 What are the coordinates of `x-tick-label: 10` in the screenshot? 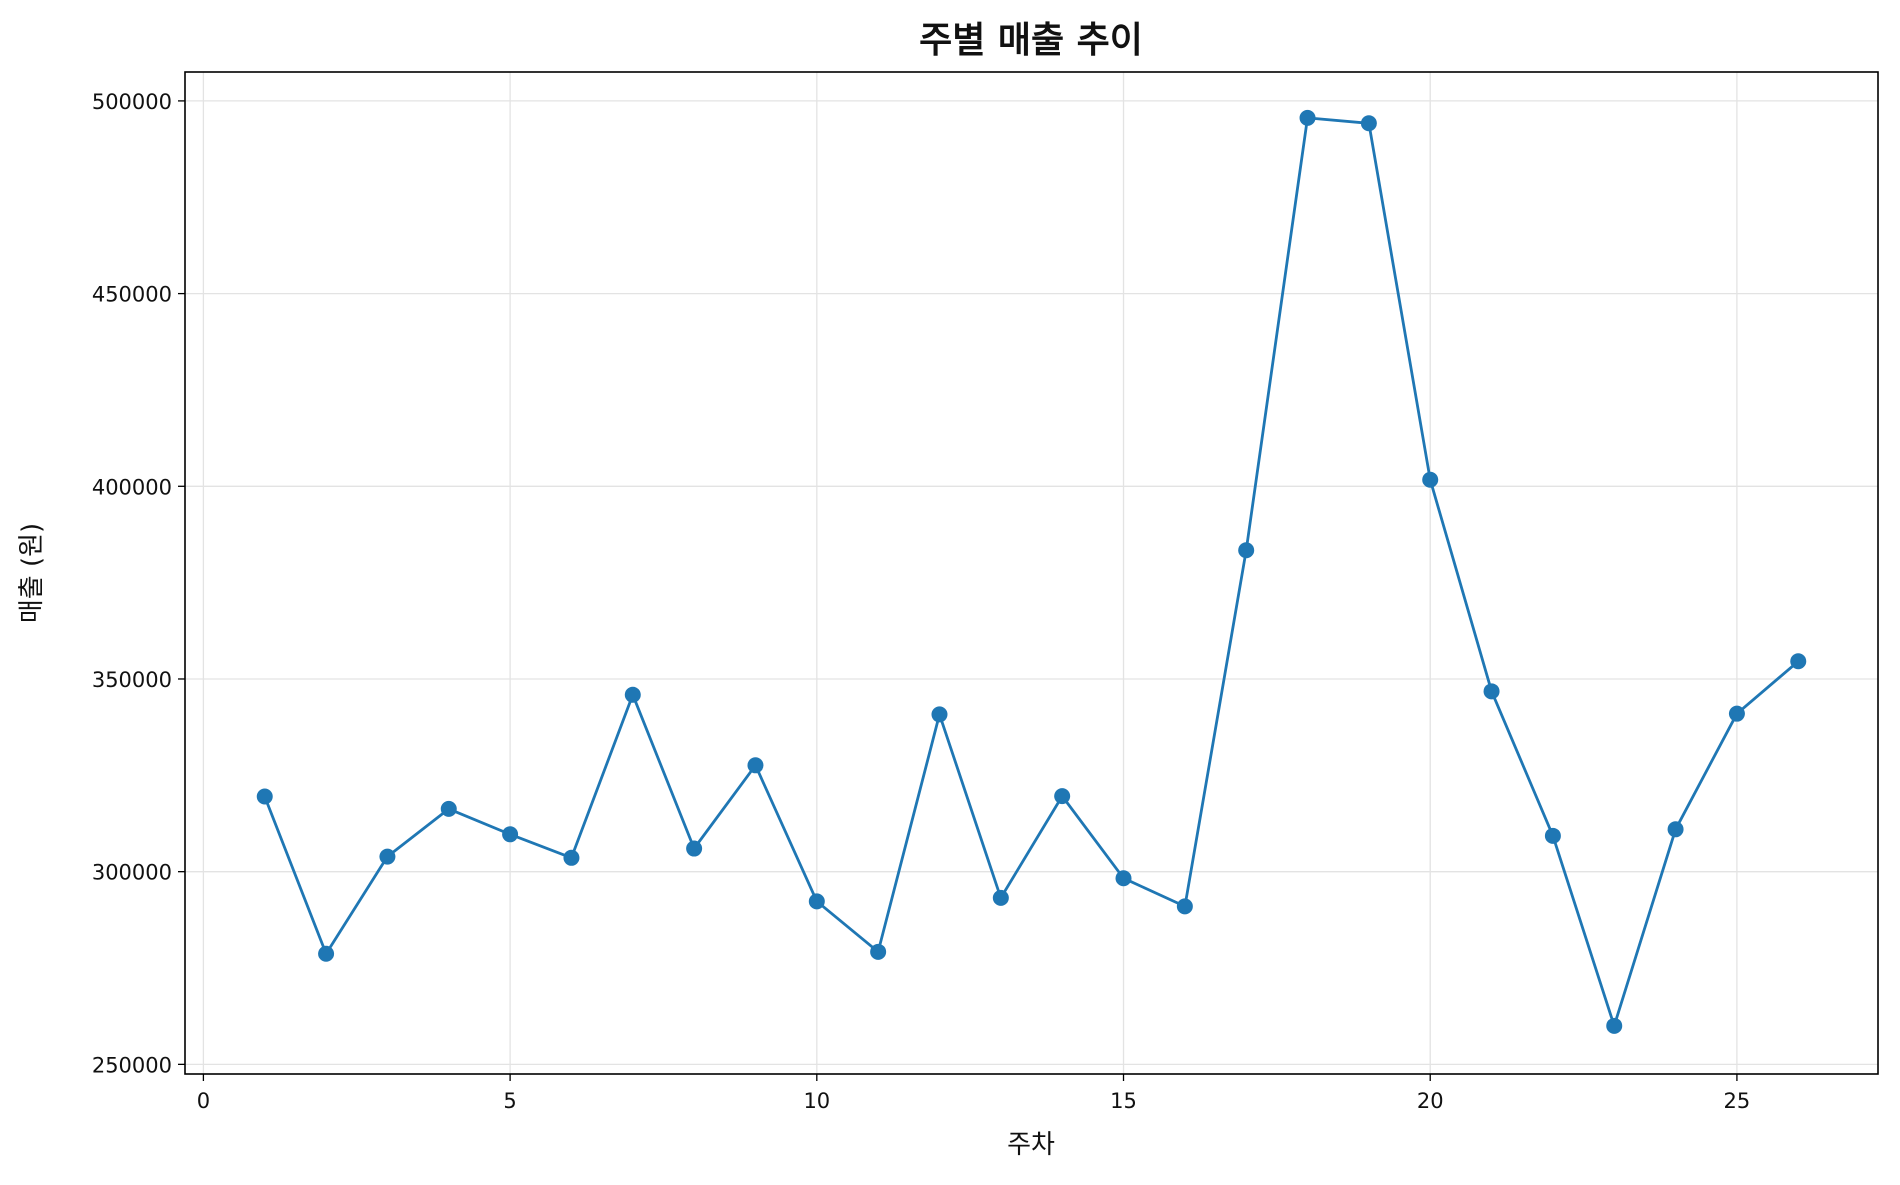 It's located at (816, 1101).